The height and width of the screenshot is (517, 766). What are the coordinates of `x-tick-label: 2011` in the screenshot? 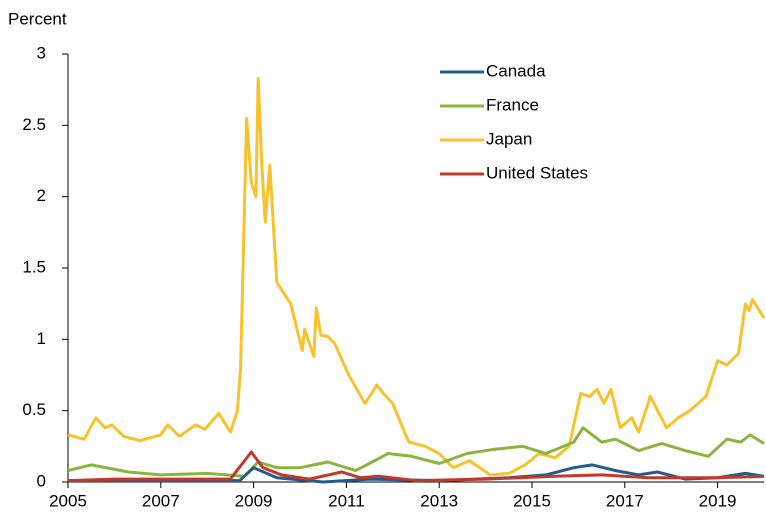 It's located at (346, 500).